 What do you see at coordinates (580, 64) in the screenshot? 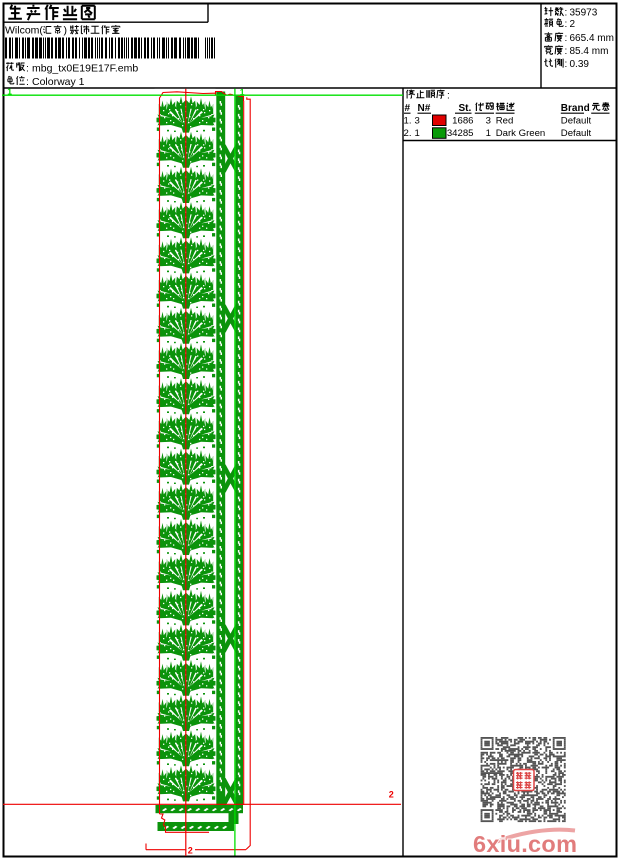
I see `svg-text: 0.39` at bounding box center [580, 64].